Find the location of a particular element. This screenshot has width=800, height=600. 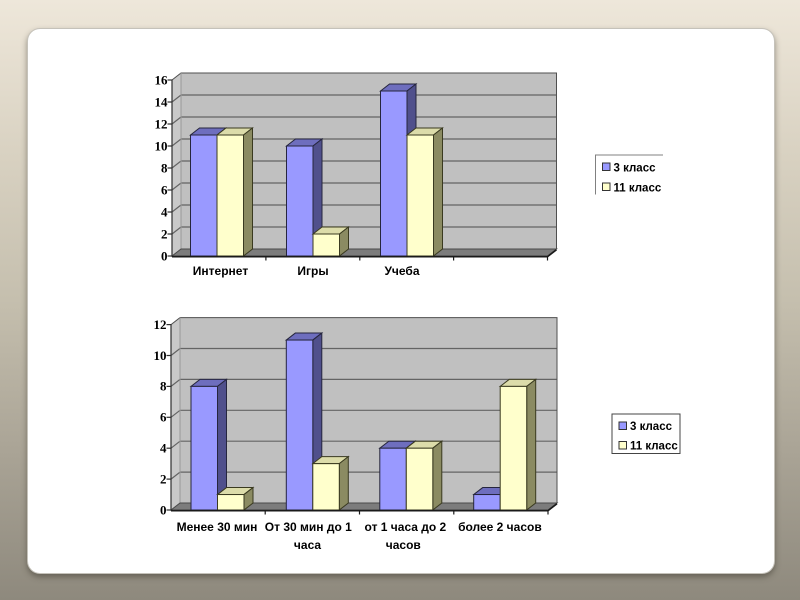

svg-text: часа is located at coordinates (307, 545).